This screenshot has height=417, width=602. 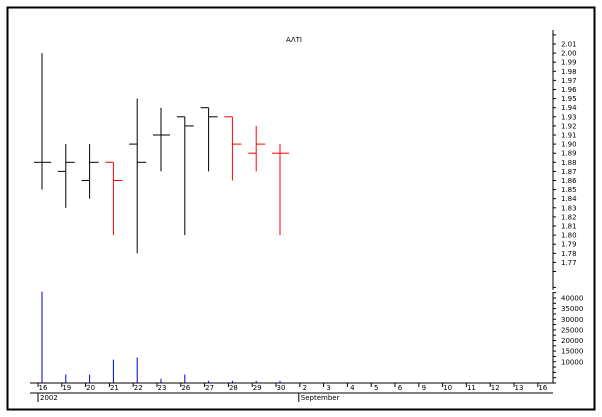 What do you see at coordinates (569, 163) in the screenshot?
I see `price-tick-label: 1.88` at bounding box center [569, 163].